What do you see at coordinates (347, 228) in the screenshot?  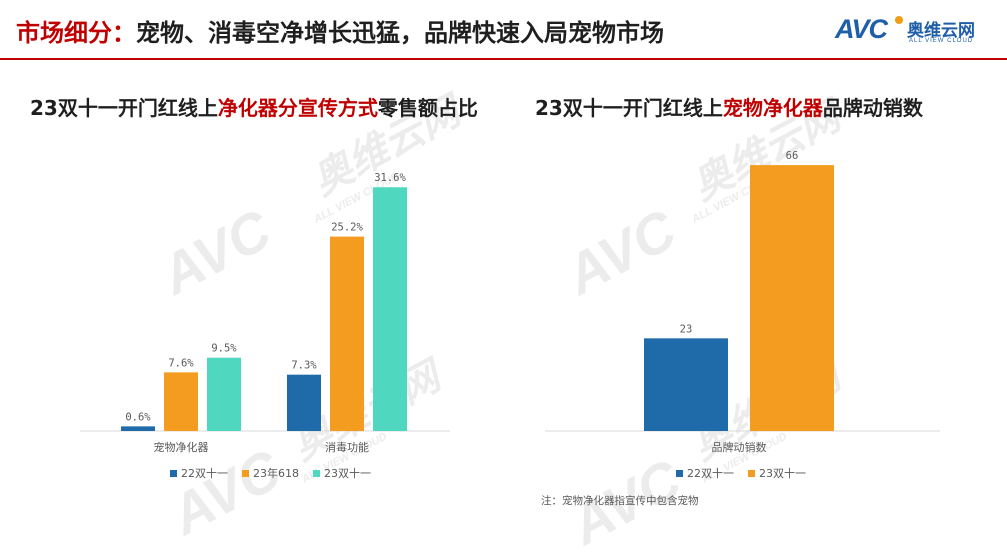 I see `data-label: 25.2%` at bounding box center [347, 228].